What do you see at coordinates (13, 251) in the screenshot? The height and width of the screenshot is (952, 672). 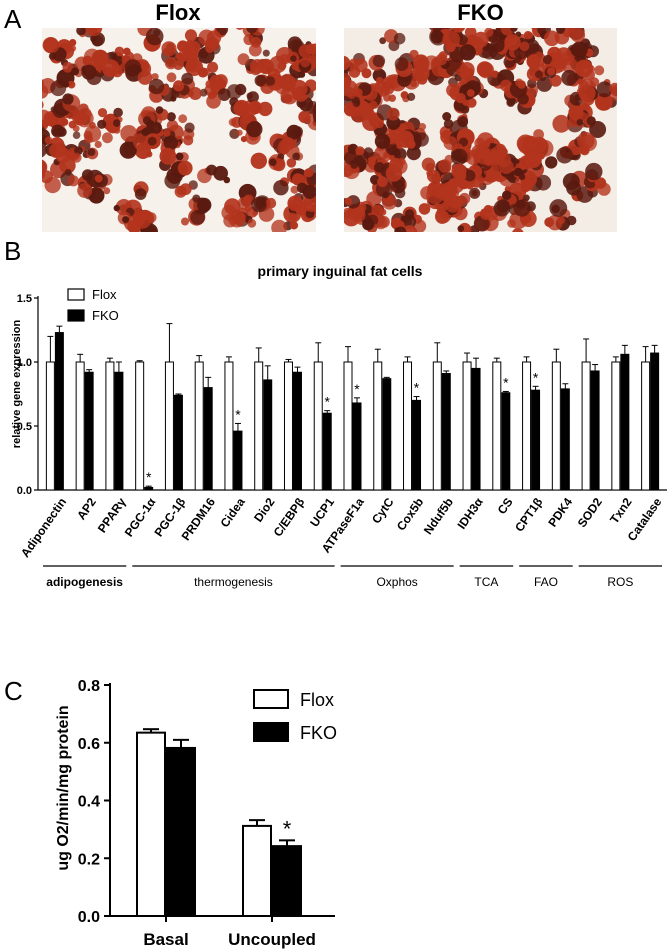 I see `panel-letter-b: B` at bounding box center [13, 251].